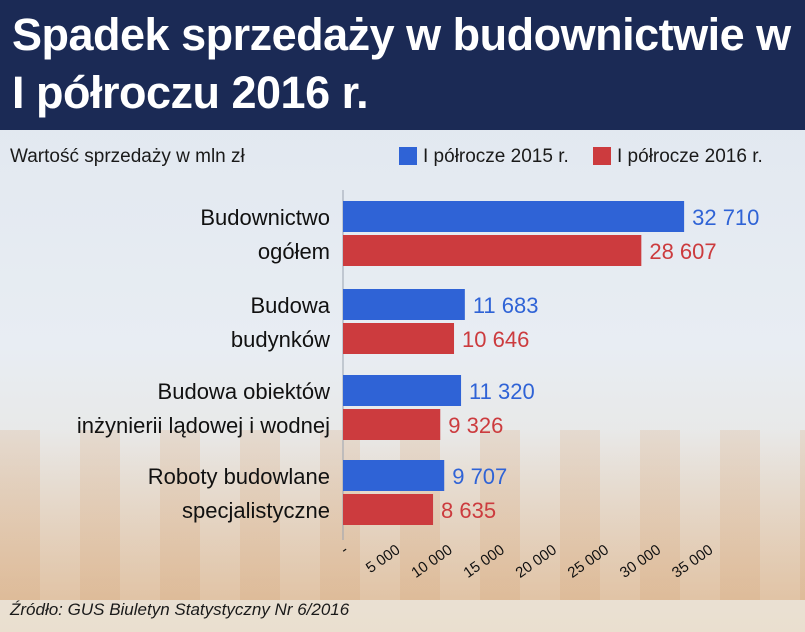  Describe the element at coordinates (725, 217) in the screenshot. I see `data-label: 32 710` at that location.